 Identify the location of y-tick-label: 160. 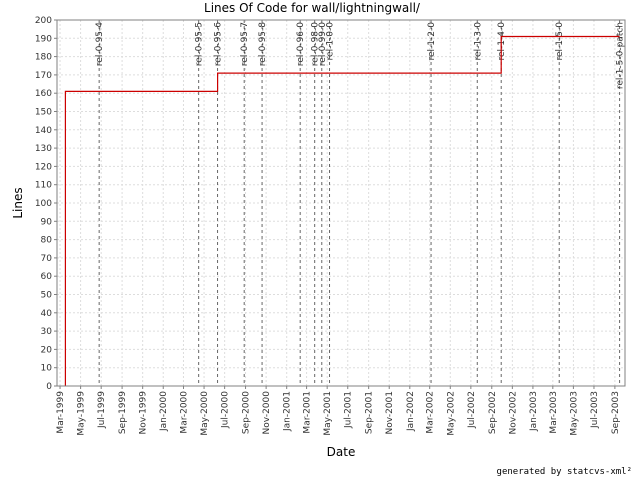
(43, 94).